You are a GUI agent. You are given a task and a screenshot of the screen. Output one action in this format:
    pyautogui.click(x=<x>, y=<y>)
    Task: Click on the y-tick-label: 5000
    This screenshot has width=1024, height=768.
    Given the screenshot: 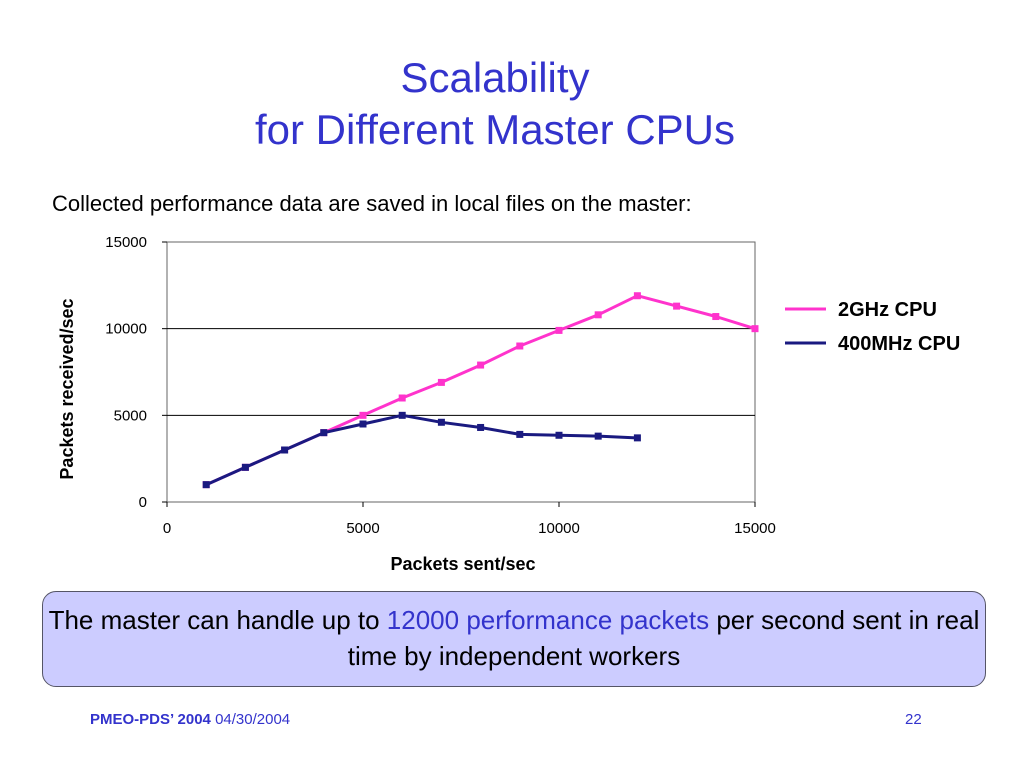 What is the action you would take?
    pyautogui.click(x=130, y=415)
    